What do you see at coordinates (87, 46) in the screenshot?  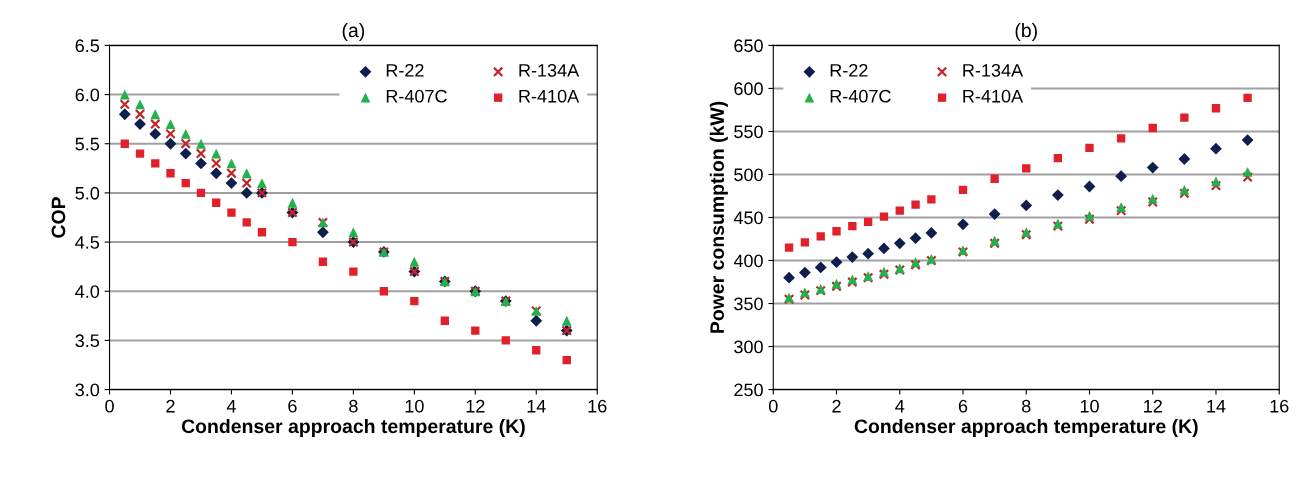 I see `y-tick-label: 6.5` at bounding box center [87, 46].